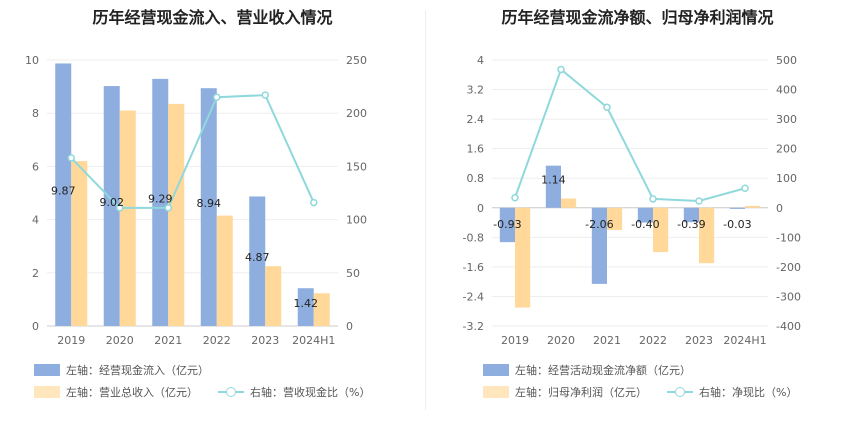 The width and height of the screenshot is (850, 437). Describe the element at coordinates (788, 267) in the screenshot. I see `y-right-tick-label: -200` at that location.